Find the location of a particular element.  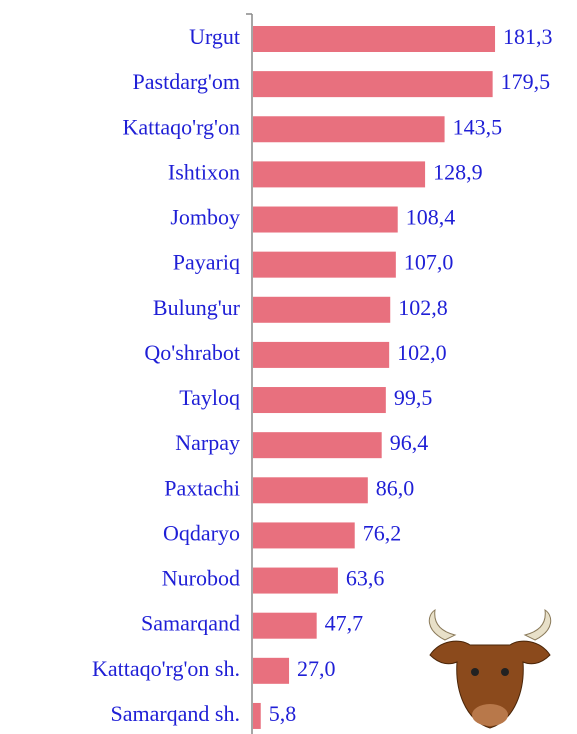

value-label: 47,7 is located at coordinates (344, 623).